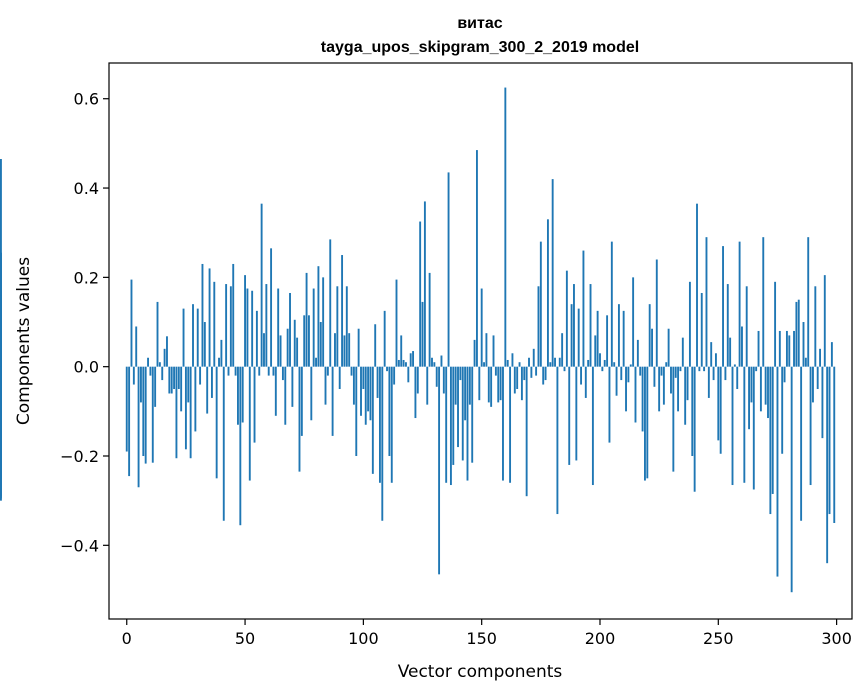 The width and height of the screenshot is (867, 696). What do you see at coordinates (86, 277) in the screenshot?
I see `y-tick-label: 0.2` at bounding box center [86, 277].